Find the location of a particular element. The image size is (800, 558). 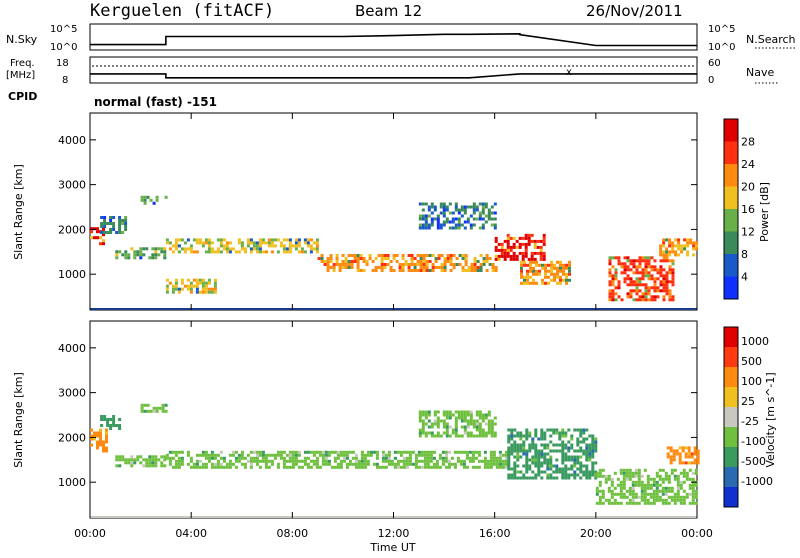

freq-label-1: Freq. is located at coordinates (22, 63).